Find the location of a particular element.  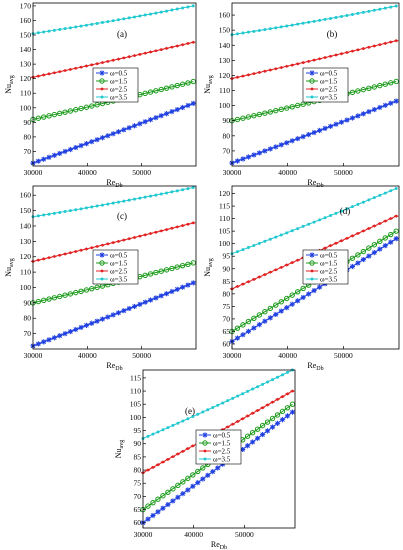

legend: ω=0.5ω=1.5ω=2.5ω=3.5 is located at coordinates (115, 267).